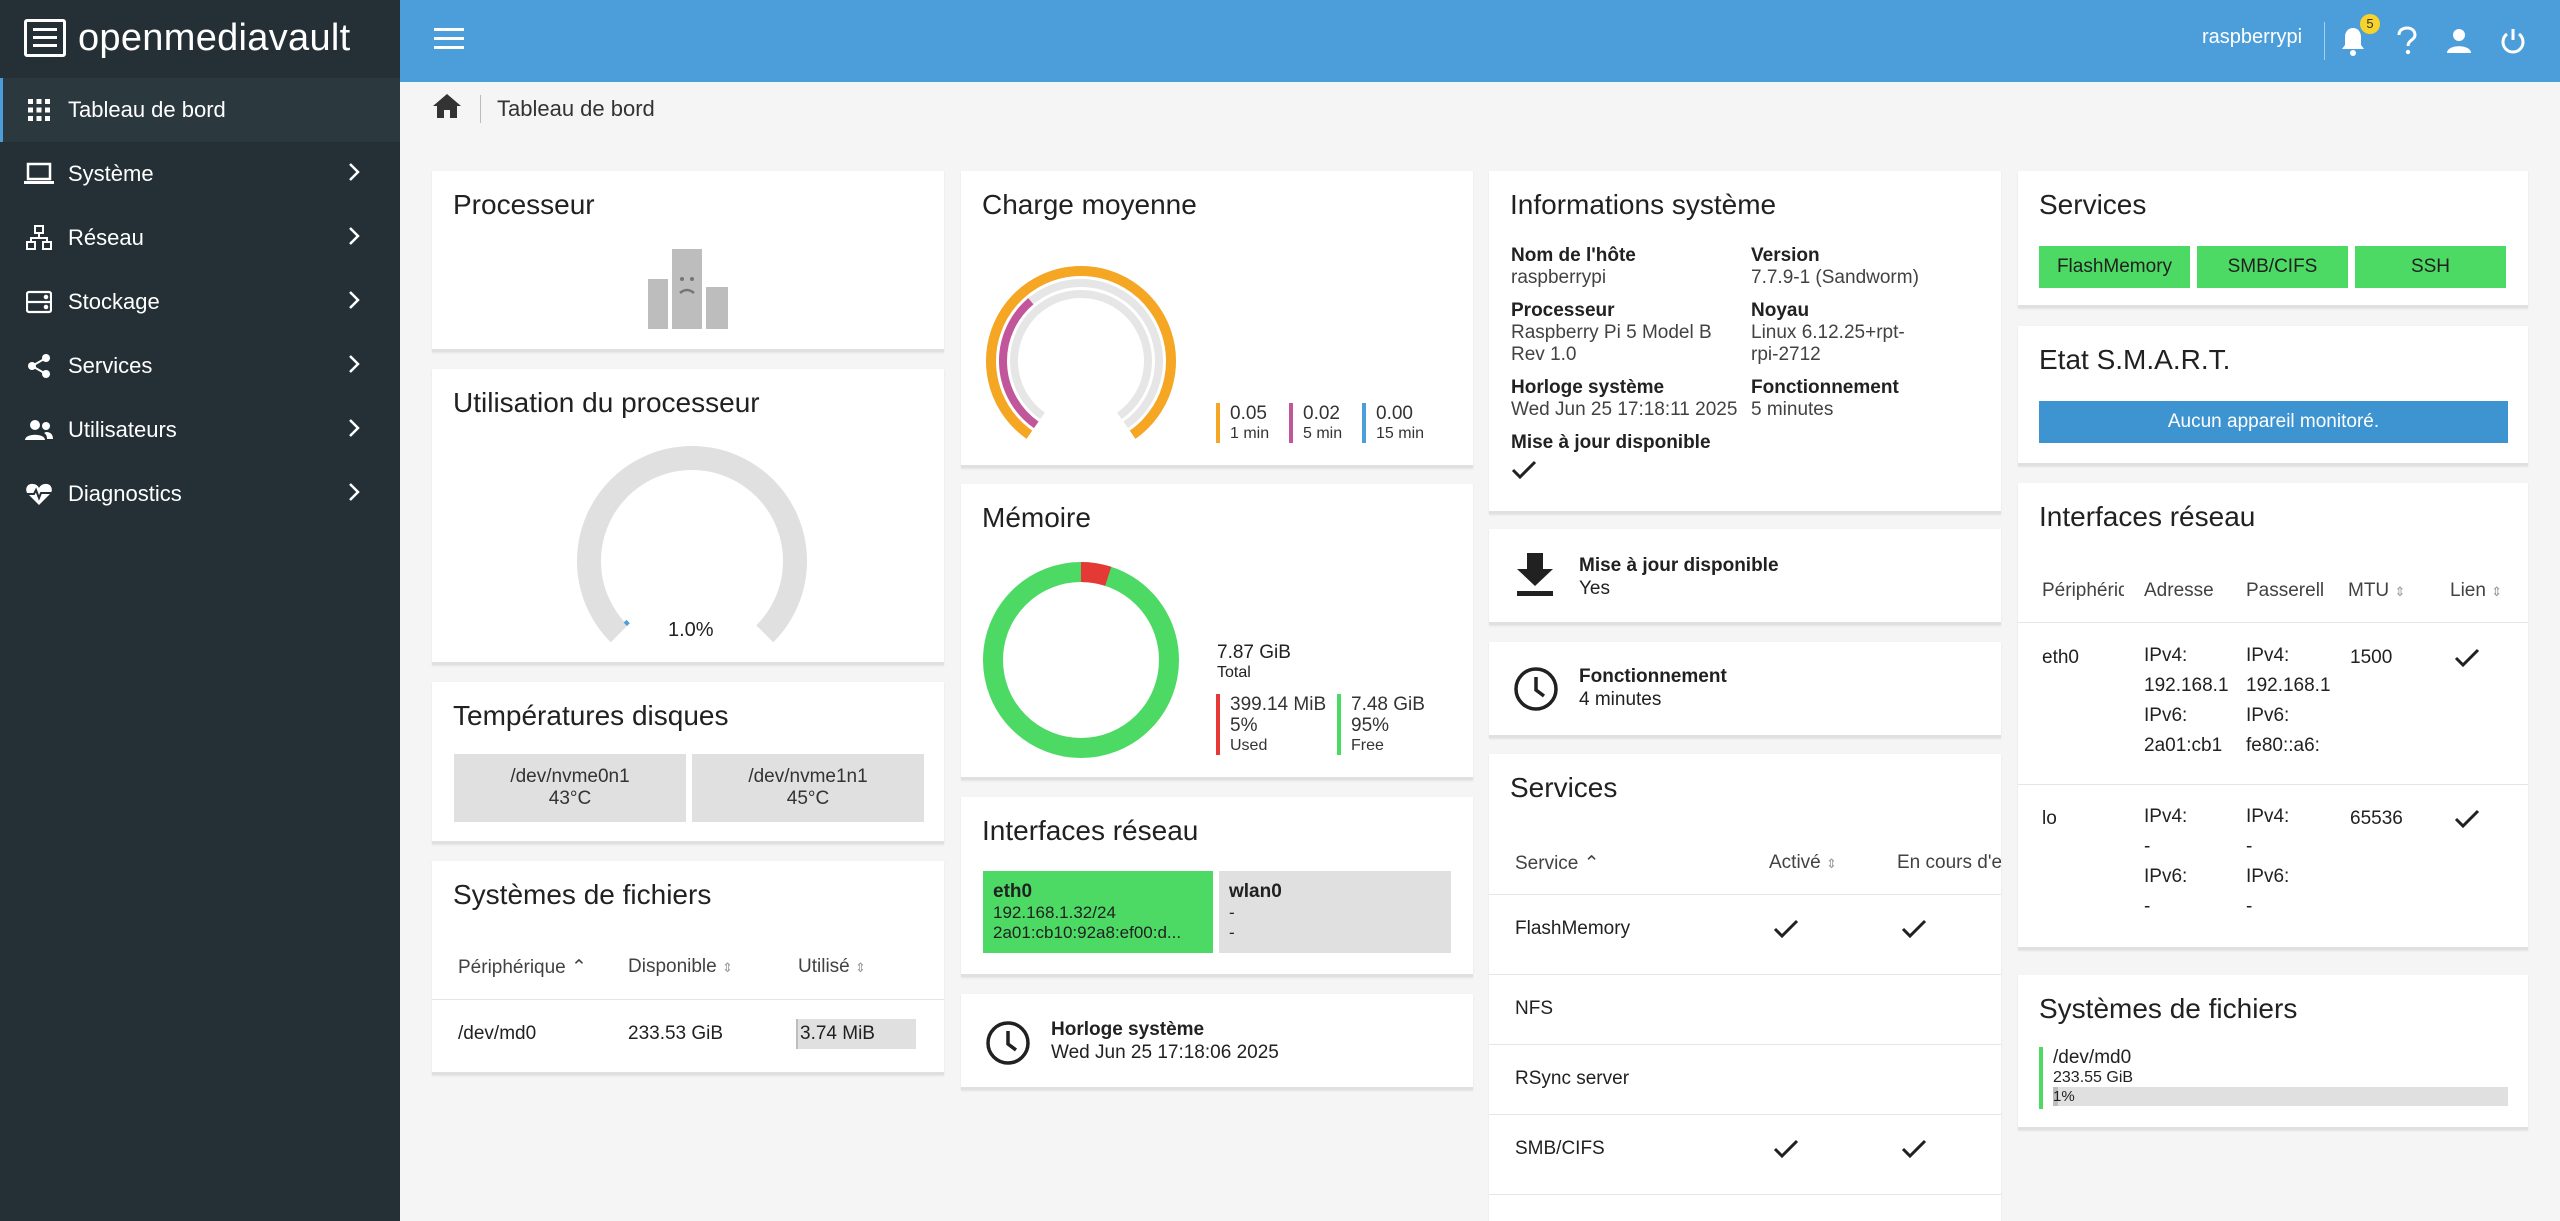 The image size is (2560, 1221). What do you see at coordinates (1008, 1045) in the screenshot?
I see `clock-icon` at bounding box center [1008, 1045].